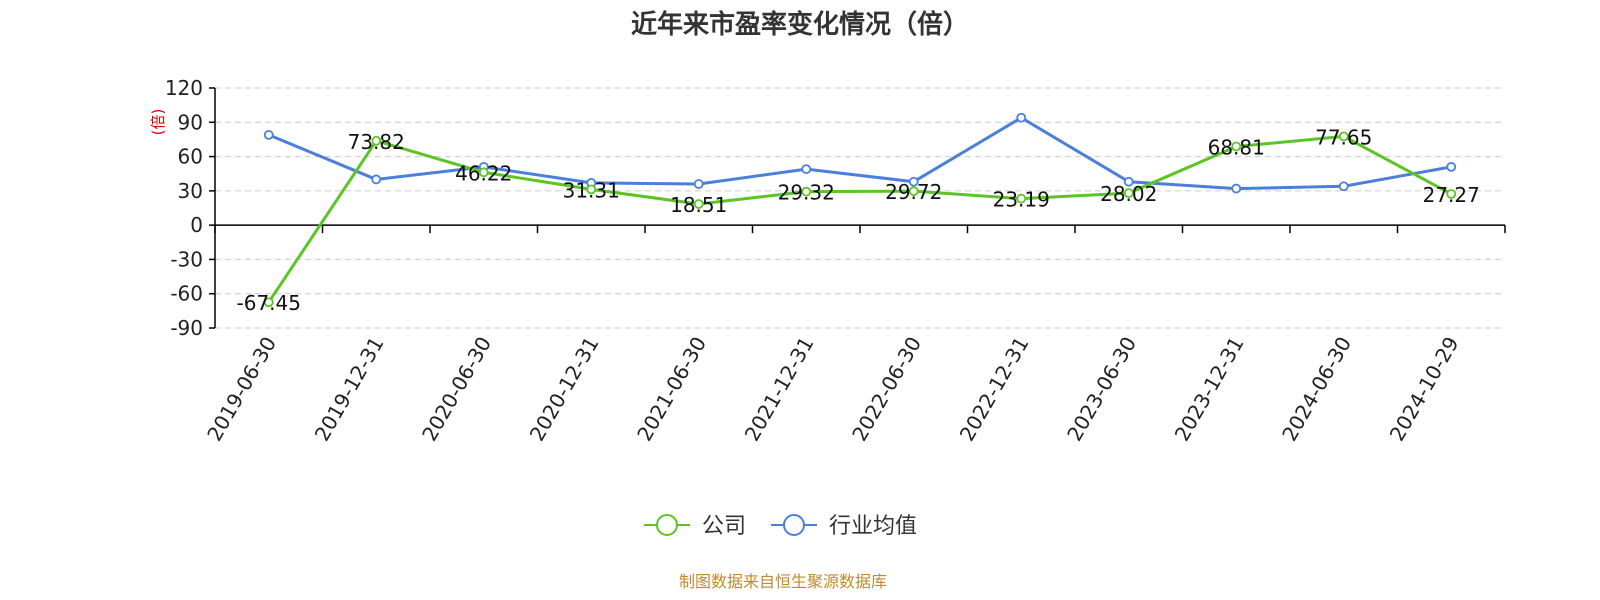 This screenshot has height=600, width=1600. What do you see at coordinates (184, 88) in the screenshot?
I see `y-tick-label: 120` at bounding box center [184, 88].